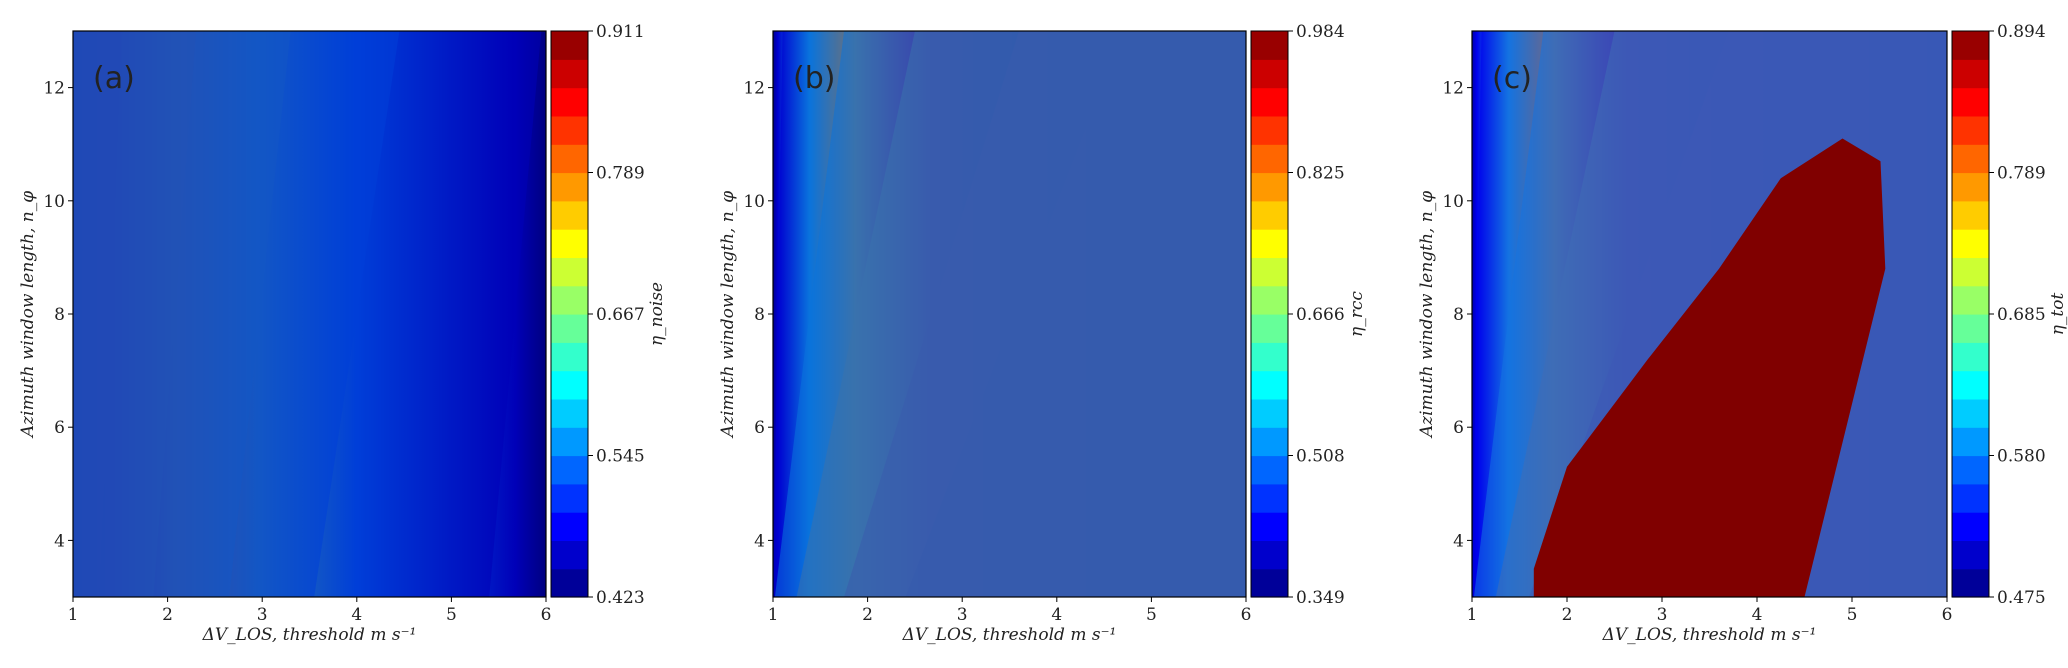 The image size is (2068, 668). Describe the element at coordinates (2021, 32) in the screenshot. I see `colorbar-tick-label: 0.894` at that location.